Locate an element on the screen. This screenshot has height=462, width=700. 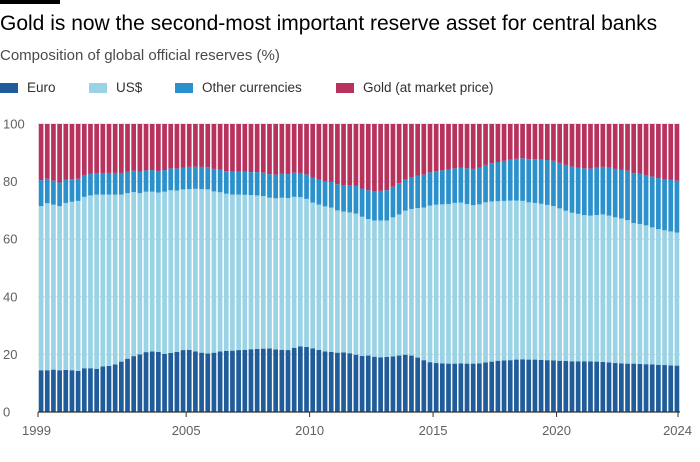
legend-label-euro: Euro is located at coordinates (41, 87).